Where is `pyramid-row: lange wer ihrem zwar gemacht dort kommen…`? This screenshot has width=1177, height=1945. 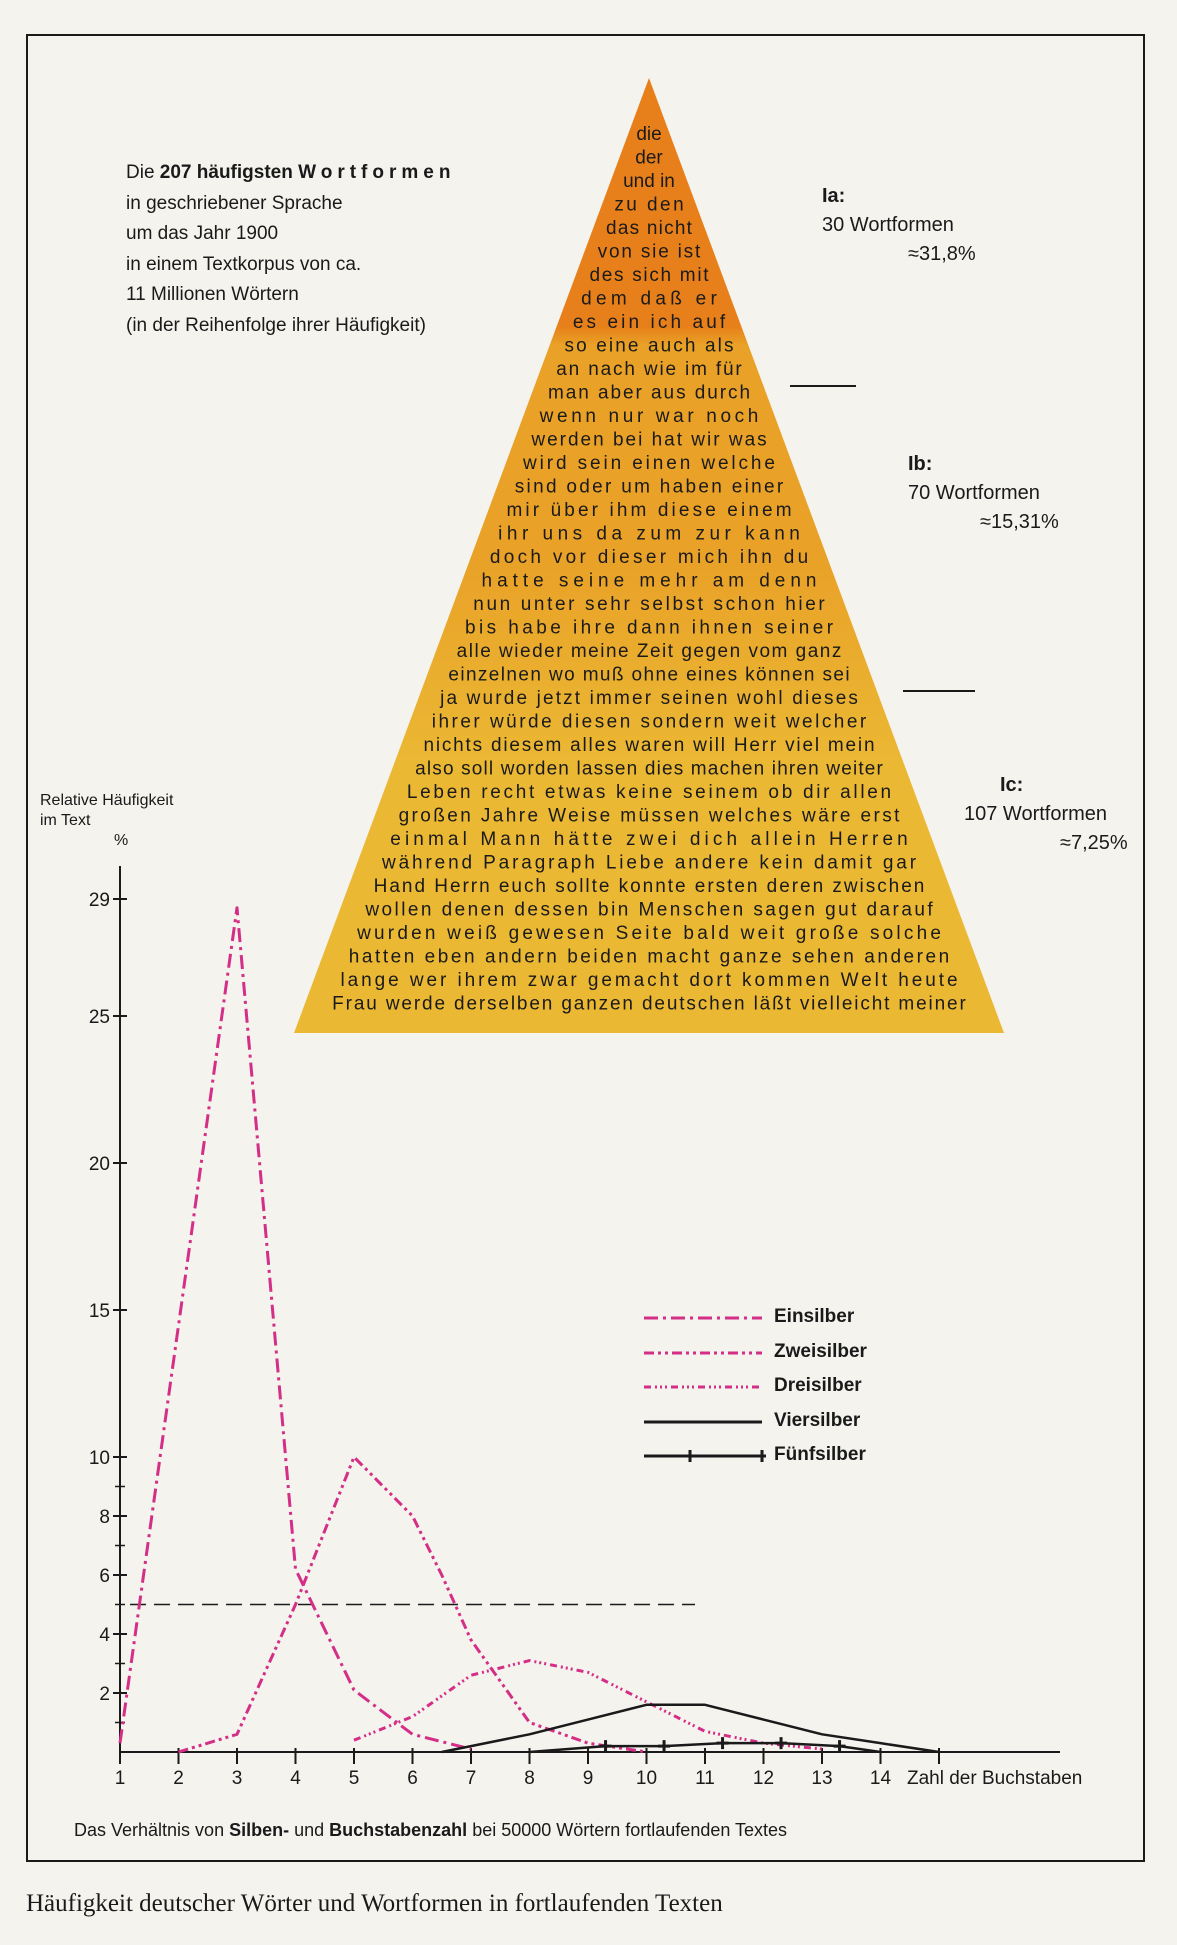 pyramid-row: lange wer ihrem zwar gemacht dort kommen… is located at coordinates (648, 980).